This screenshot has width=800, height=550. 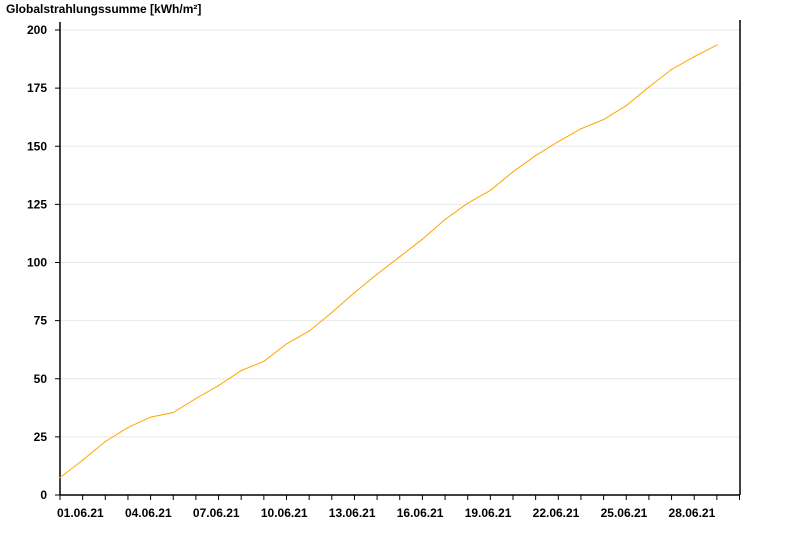 I want to click on x-tick-label: 25.06.21, so click(x=624, y=513).